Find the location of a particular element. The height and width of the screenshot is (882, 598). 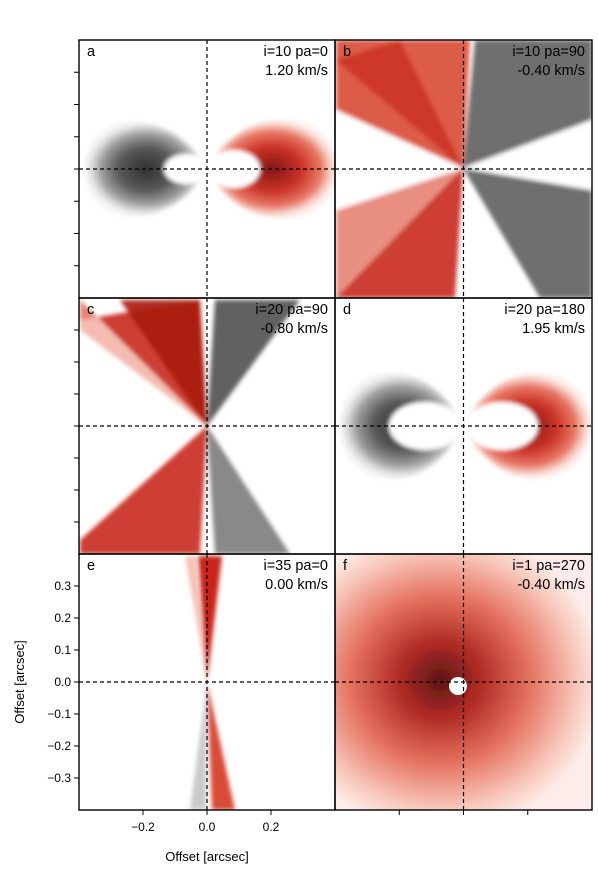

panel-f-letter: f is located at coordinates (345, 566).